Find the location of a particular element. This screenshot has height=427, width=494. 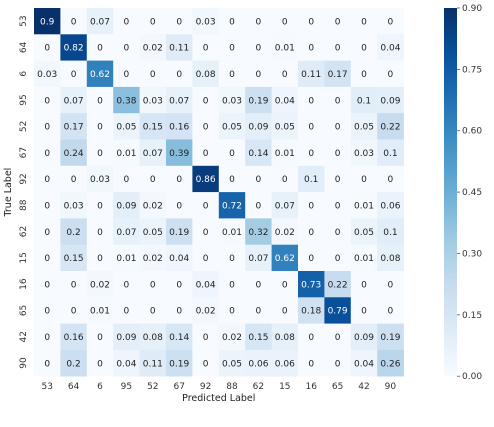

cell-value-label: 0.72 is located at coordinates (232, 206).